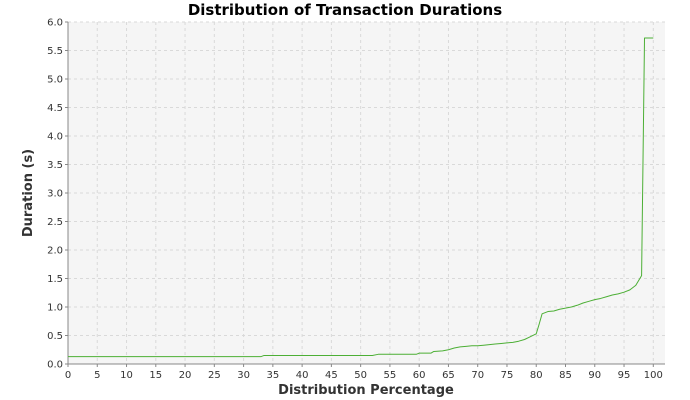 The height and width of the screenshot is (400, 690). Describe the element at coordinates (97, 375) in the screenshot. I see `x-tick-label: 5` at that location.